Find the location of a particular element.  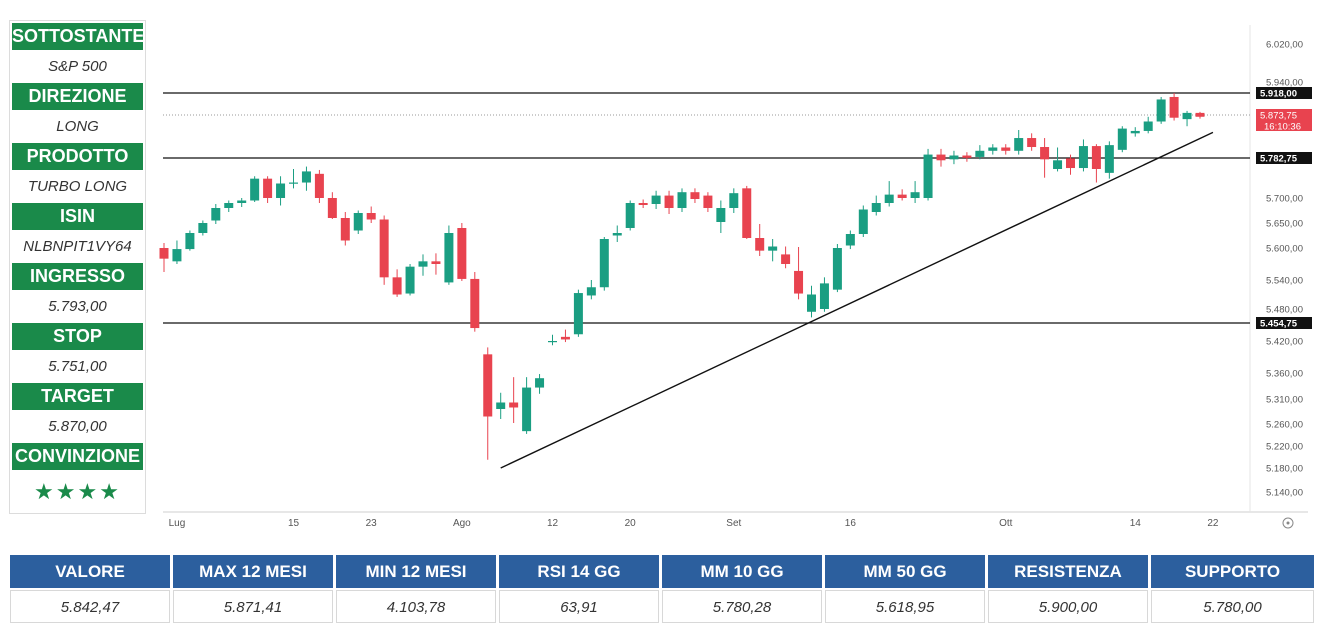

cell-mm-50-gg: 5.618,95 is located at coordinates (905, 606).